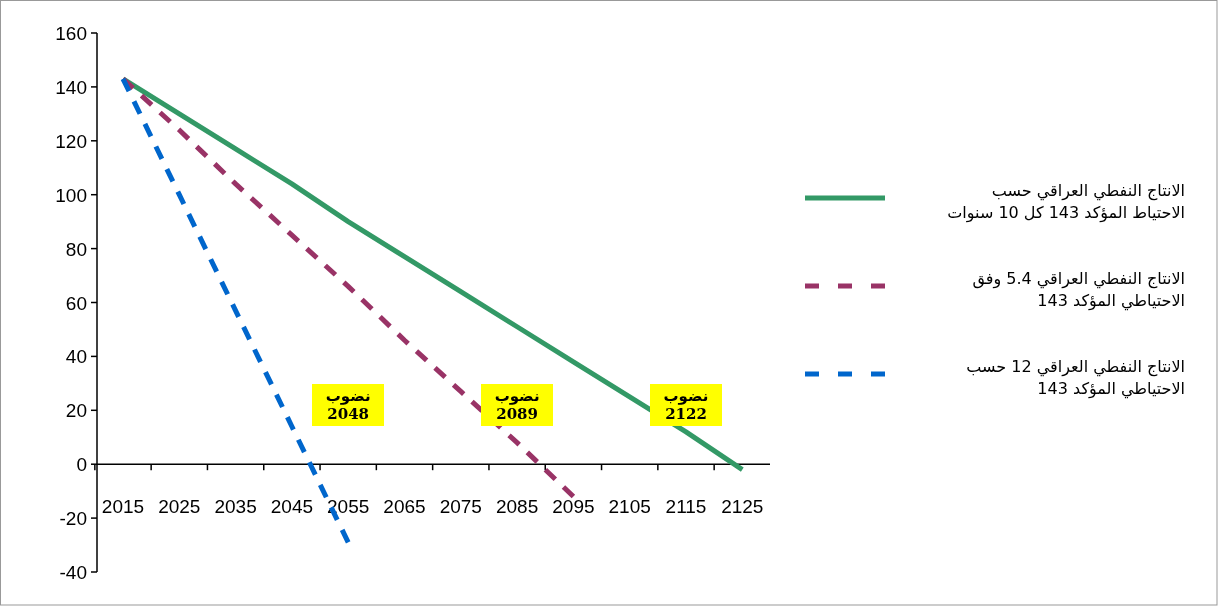 This screenshot has height=606, width=1218. Describe the element at coordinates (123, 507) in the screenshot. I see `x-tick-label: 2015` at that location.